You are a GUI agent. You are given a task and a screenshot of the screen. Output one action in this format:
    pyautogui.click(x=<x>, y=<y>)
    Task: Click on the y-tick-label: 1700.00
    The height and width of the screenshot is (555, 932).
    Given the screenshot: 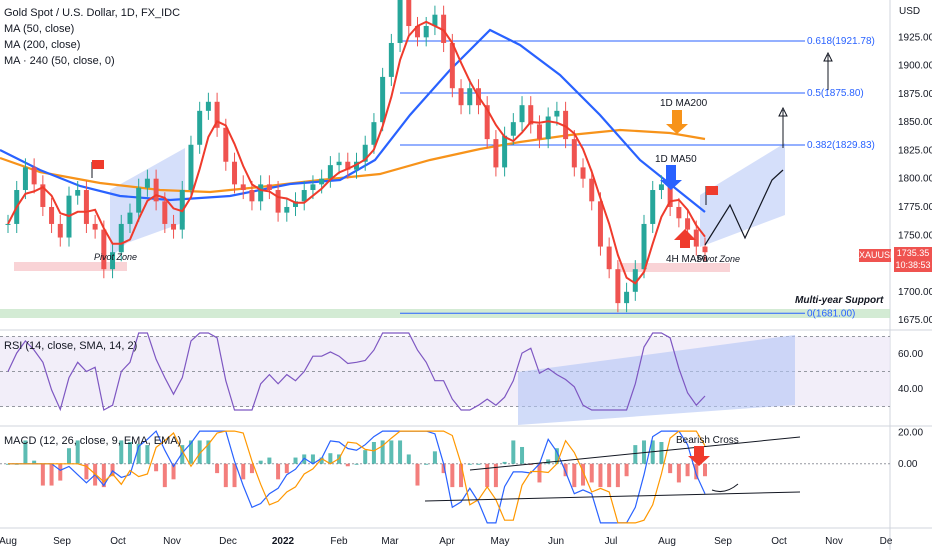 What is the action you would take?
    pyautogui.click(x=915, y=292)
    